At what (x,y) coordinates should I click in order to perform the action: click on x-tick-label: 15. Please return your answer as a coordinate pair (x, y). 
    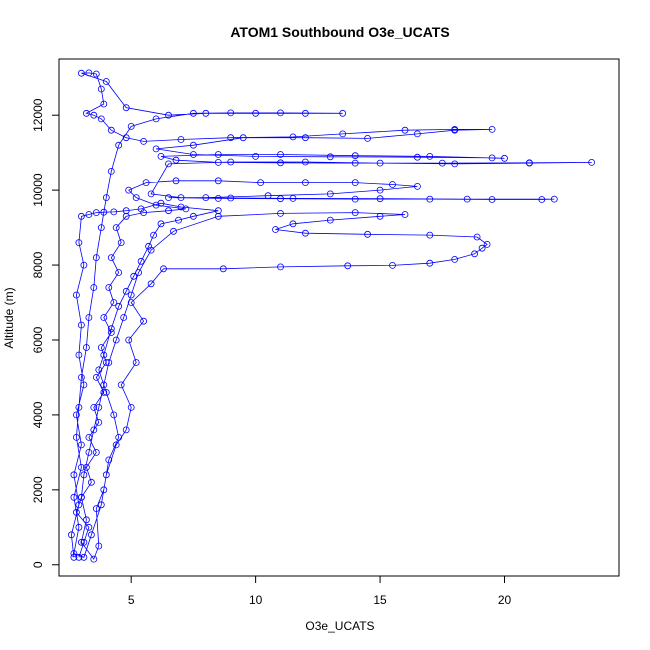
    Looking at the image, I should click on (380, 600).